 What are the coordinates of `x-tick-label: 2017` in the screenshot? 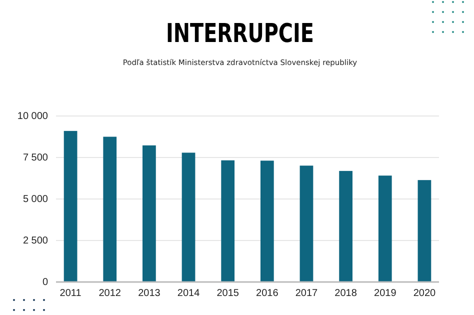 It's located at (306, 294).